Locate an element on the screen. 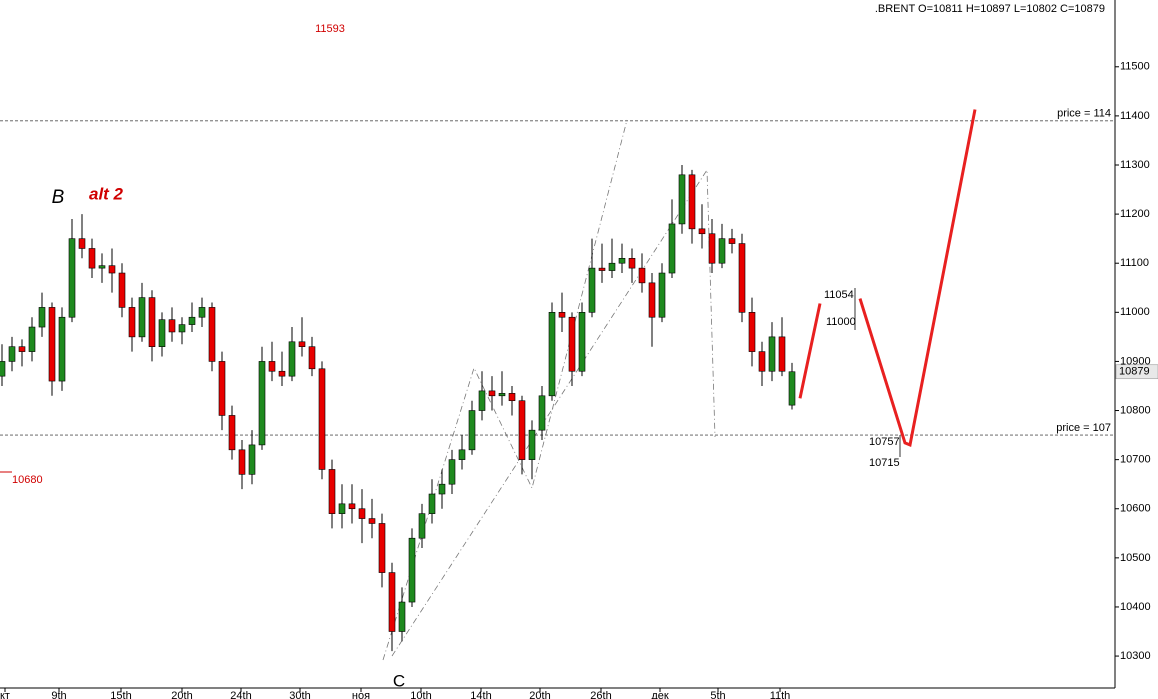  last-price-label: 10879 is located at coordinates (1134, 372).